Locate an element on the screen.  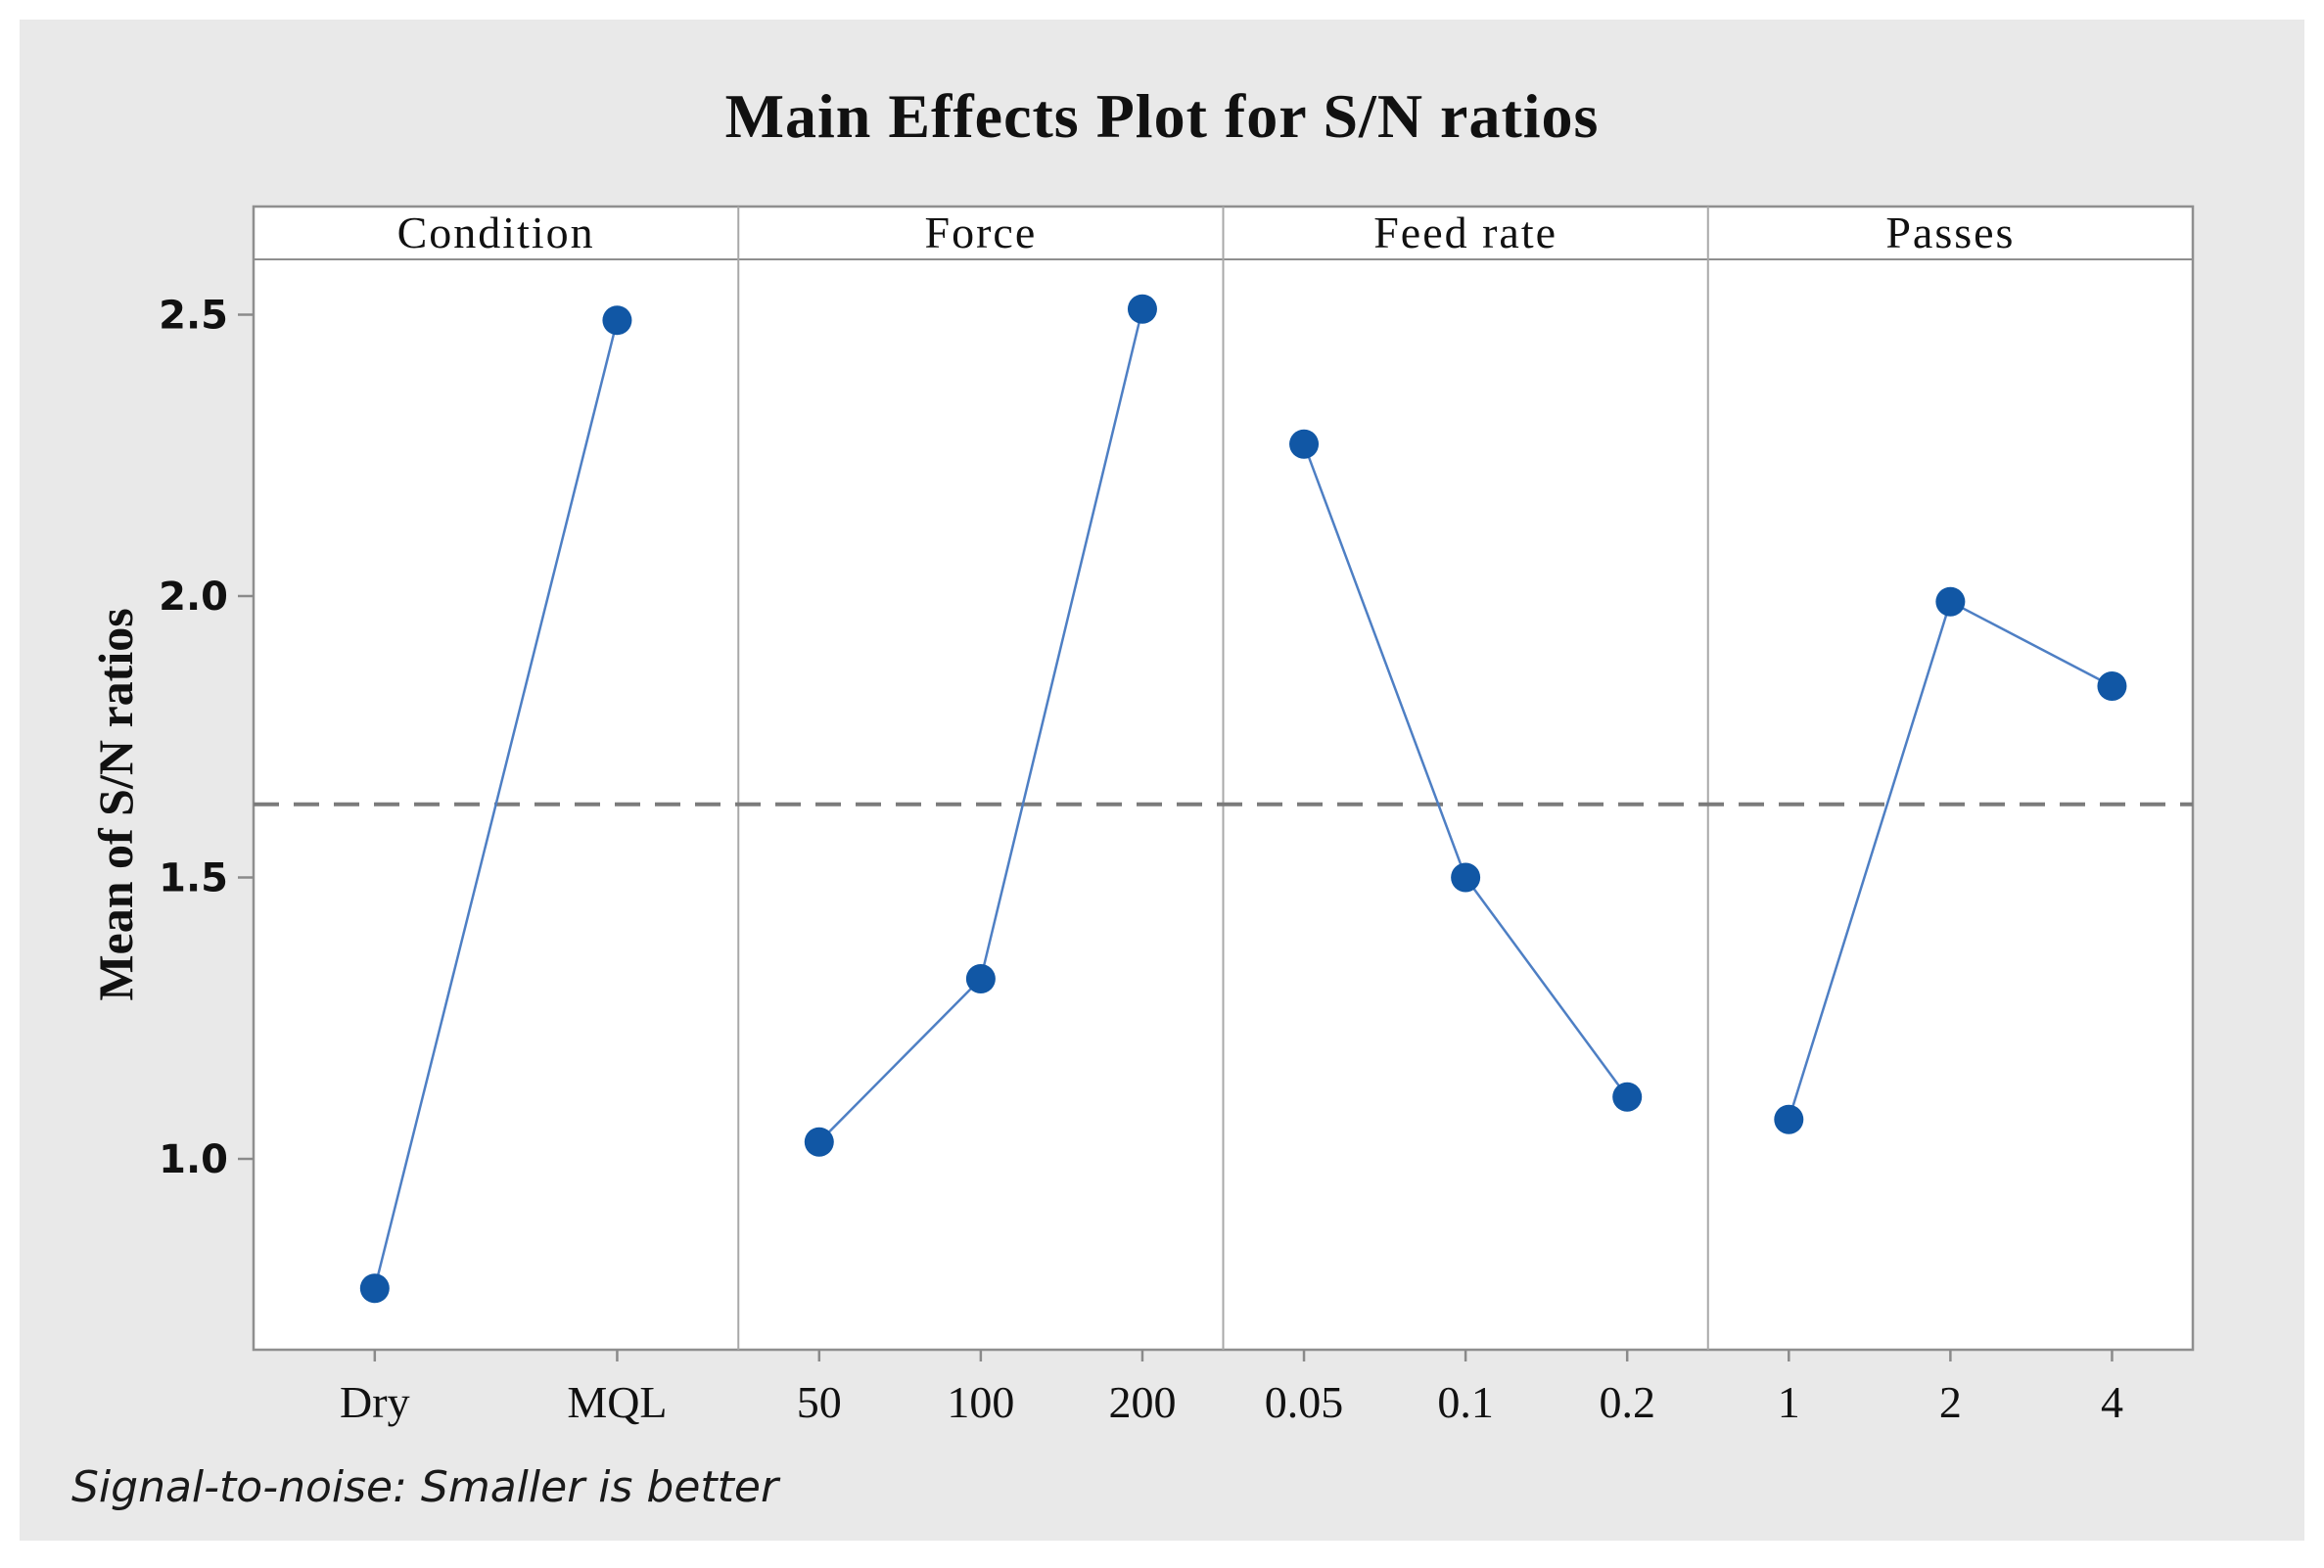
series-line is located at coordinates (496, 804).